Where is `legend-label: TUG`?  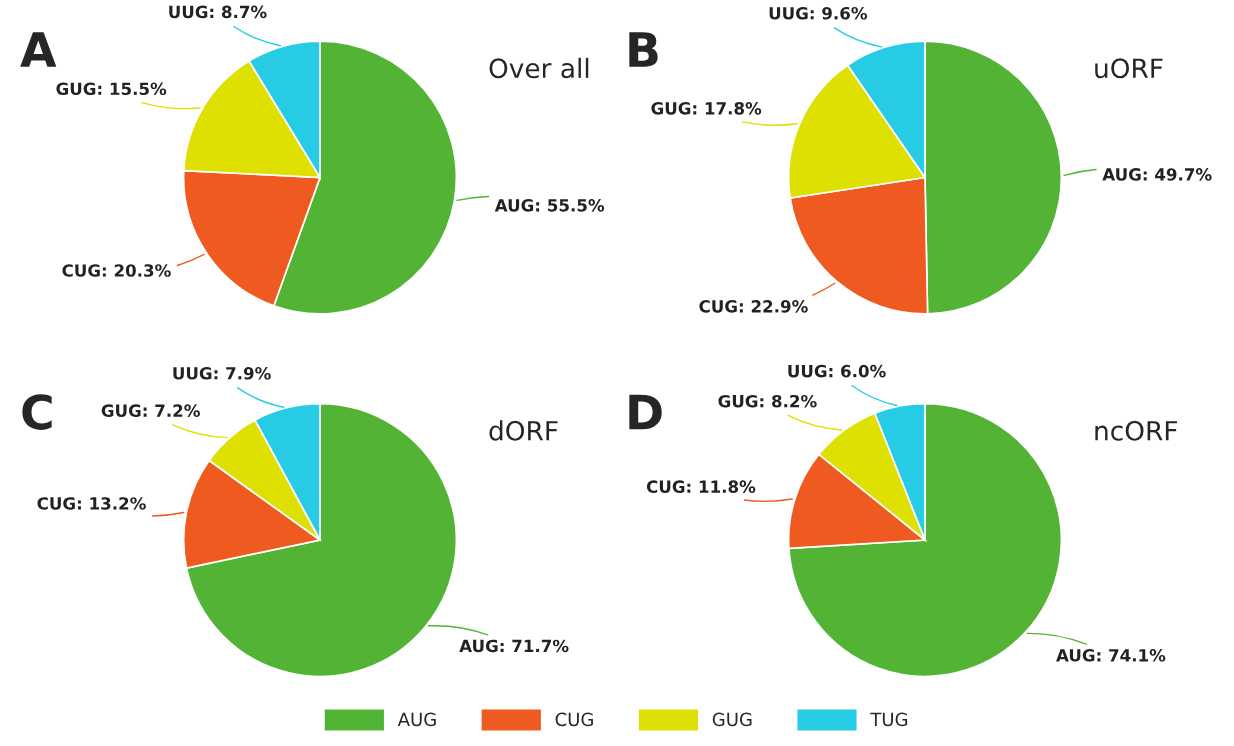
legend-label: TUG is located at coordinates (889, 719).